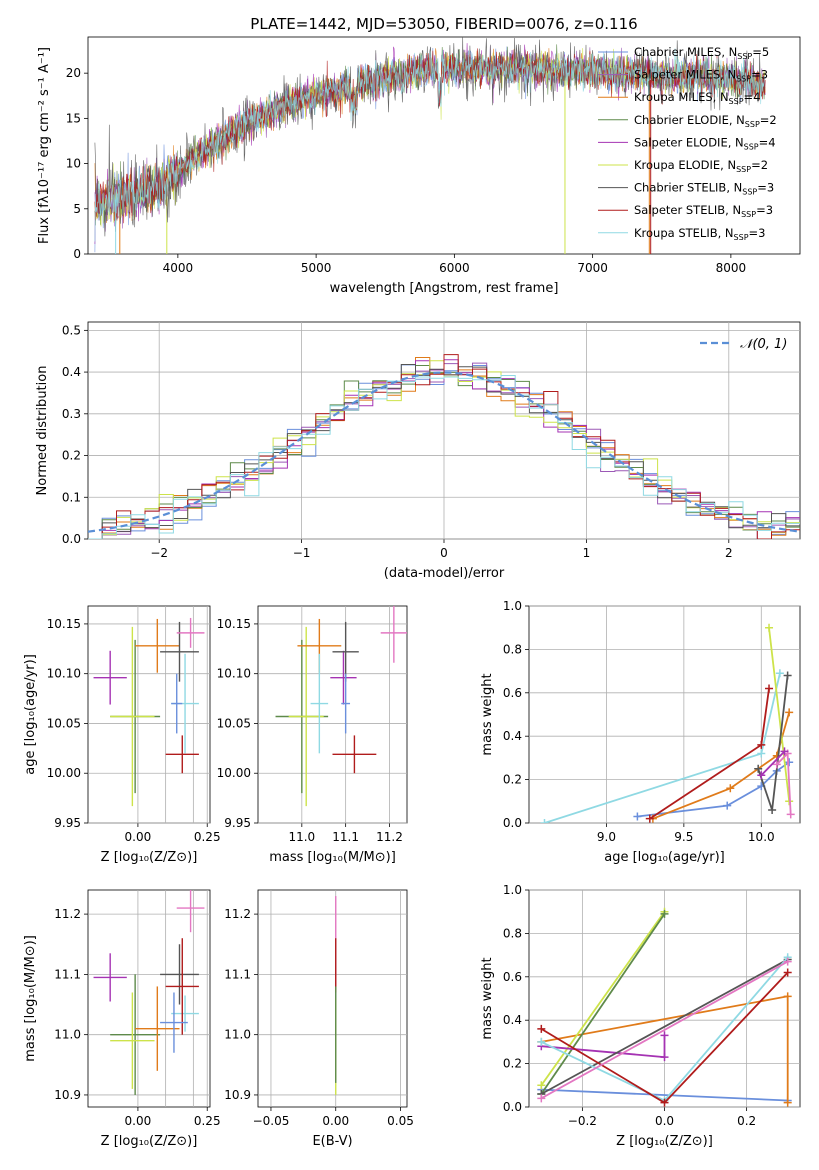  What do you see at coordinates (316, 268) in the screenshot?
I see `x-tick-label: 5000` at bounding box center [316, 268].